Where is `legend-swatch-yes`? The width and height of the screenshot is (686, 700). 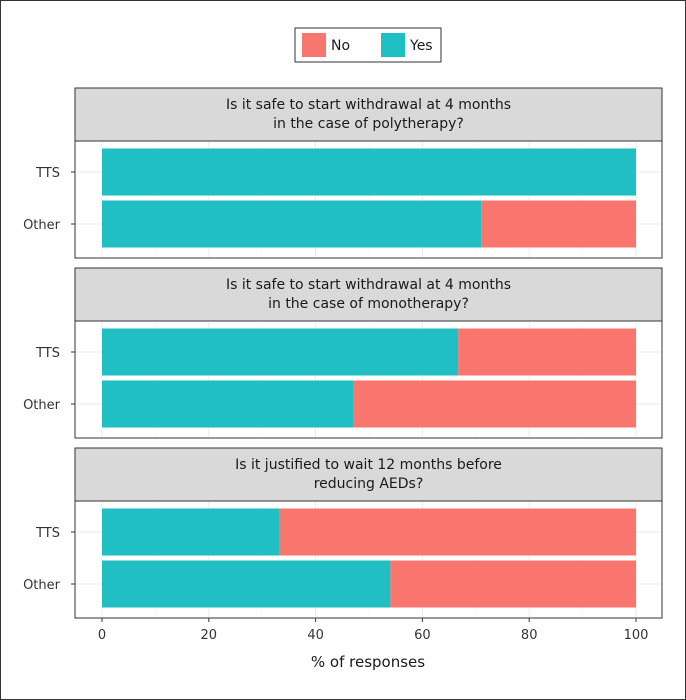
legend-swatch-yes is located at coordinates (393, 45).